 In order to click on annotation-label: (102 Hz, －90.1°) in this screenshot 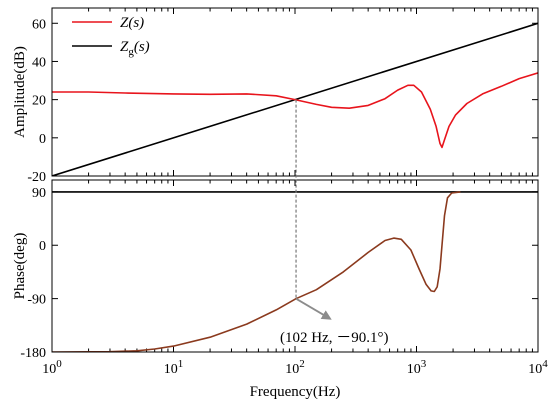, I will do `click(334, 338)`.